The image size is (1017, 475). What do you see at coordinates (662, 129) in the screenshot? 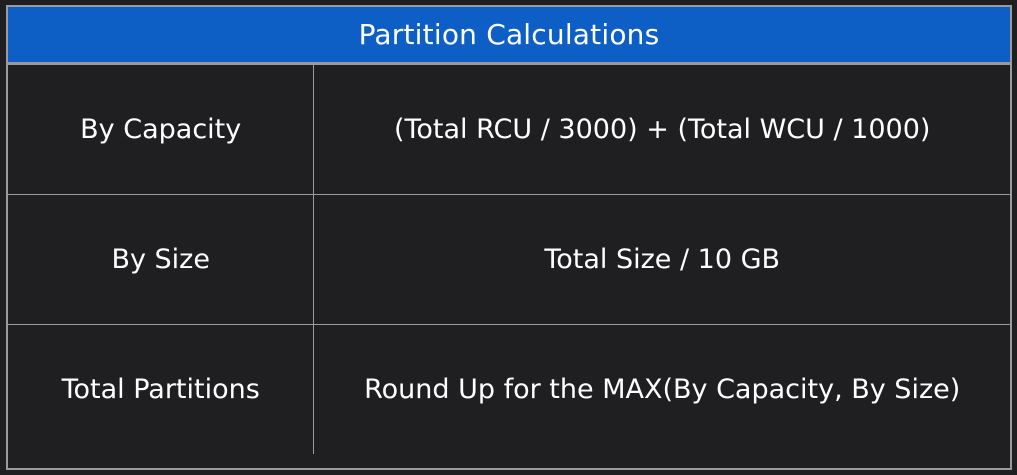
I see `row-formula-by-capacity: (Total RCU / 3000) + (Total WCU / 1000)` at bounding box center [662, 129].